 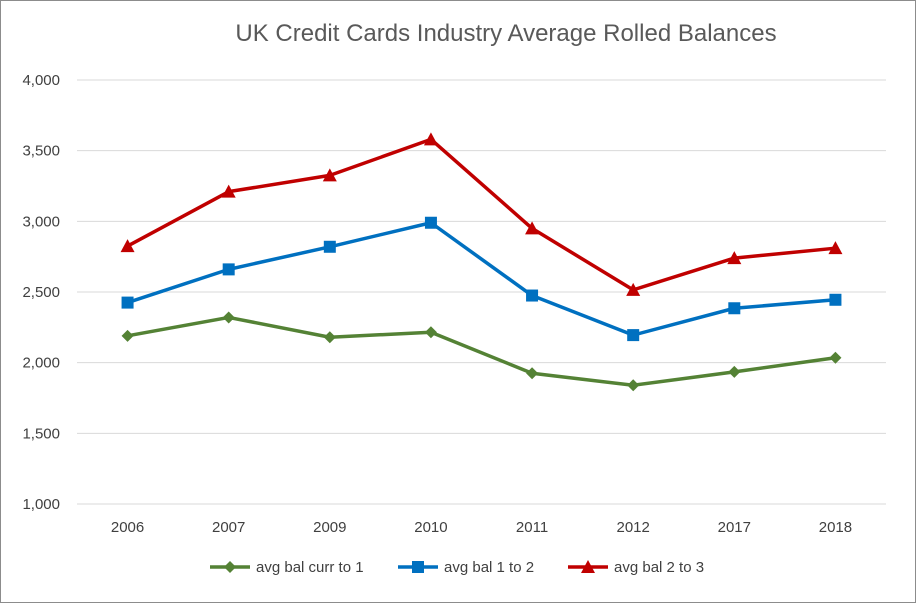 I want to click on x-tick-label: 2012, so click(x=633, y=527).